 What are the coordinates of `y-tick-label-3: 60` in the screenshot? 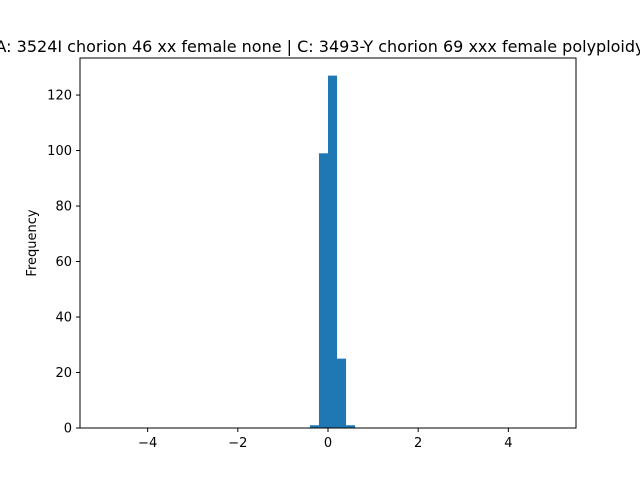 It's located at (63, 262).